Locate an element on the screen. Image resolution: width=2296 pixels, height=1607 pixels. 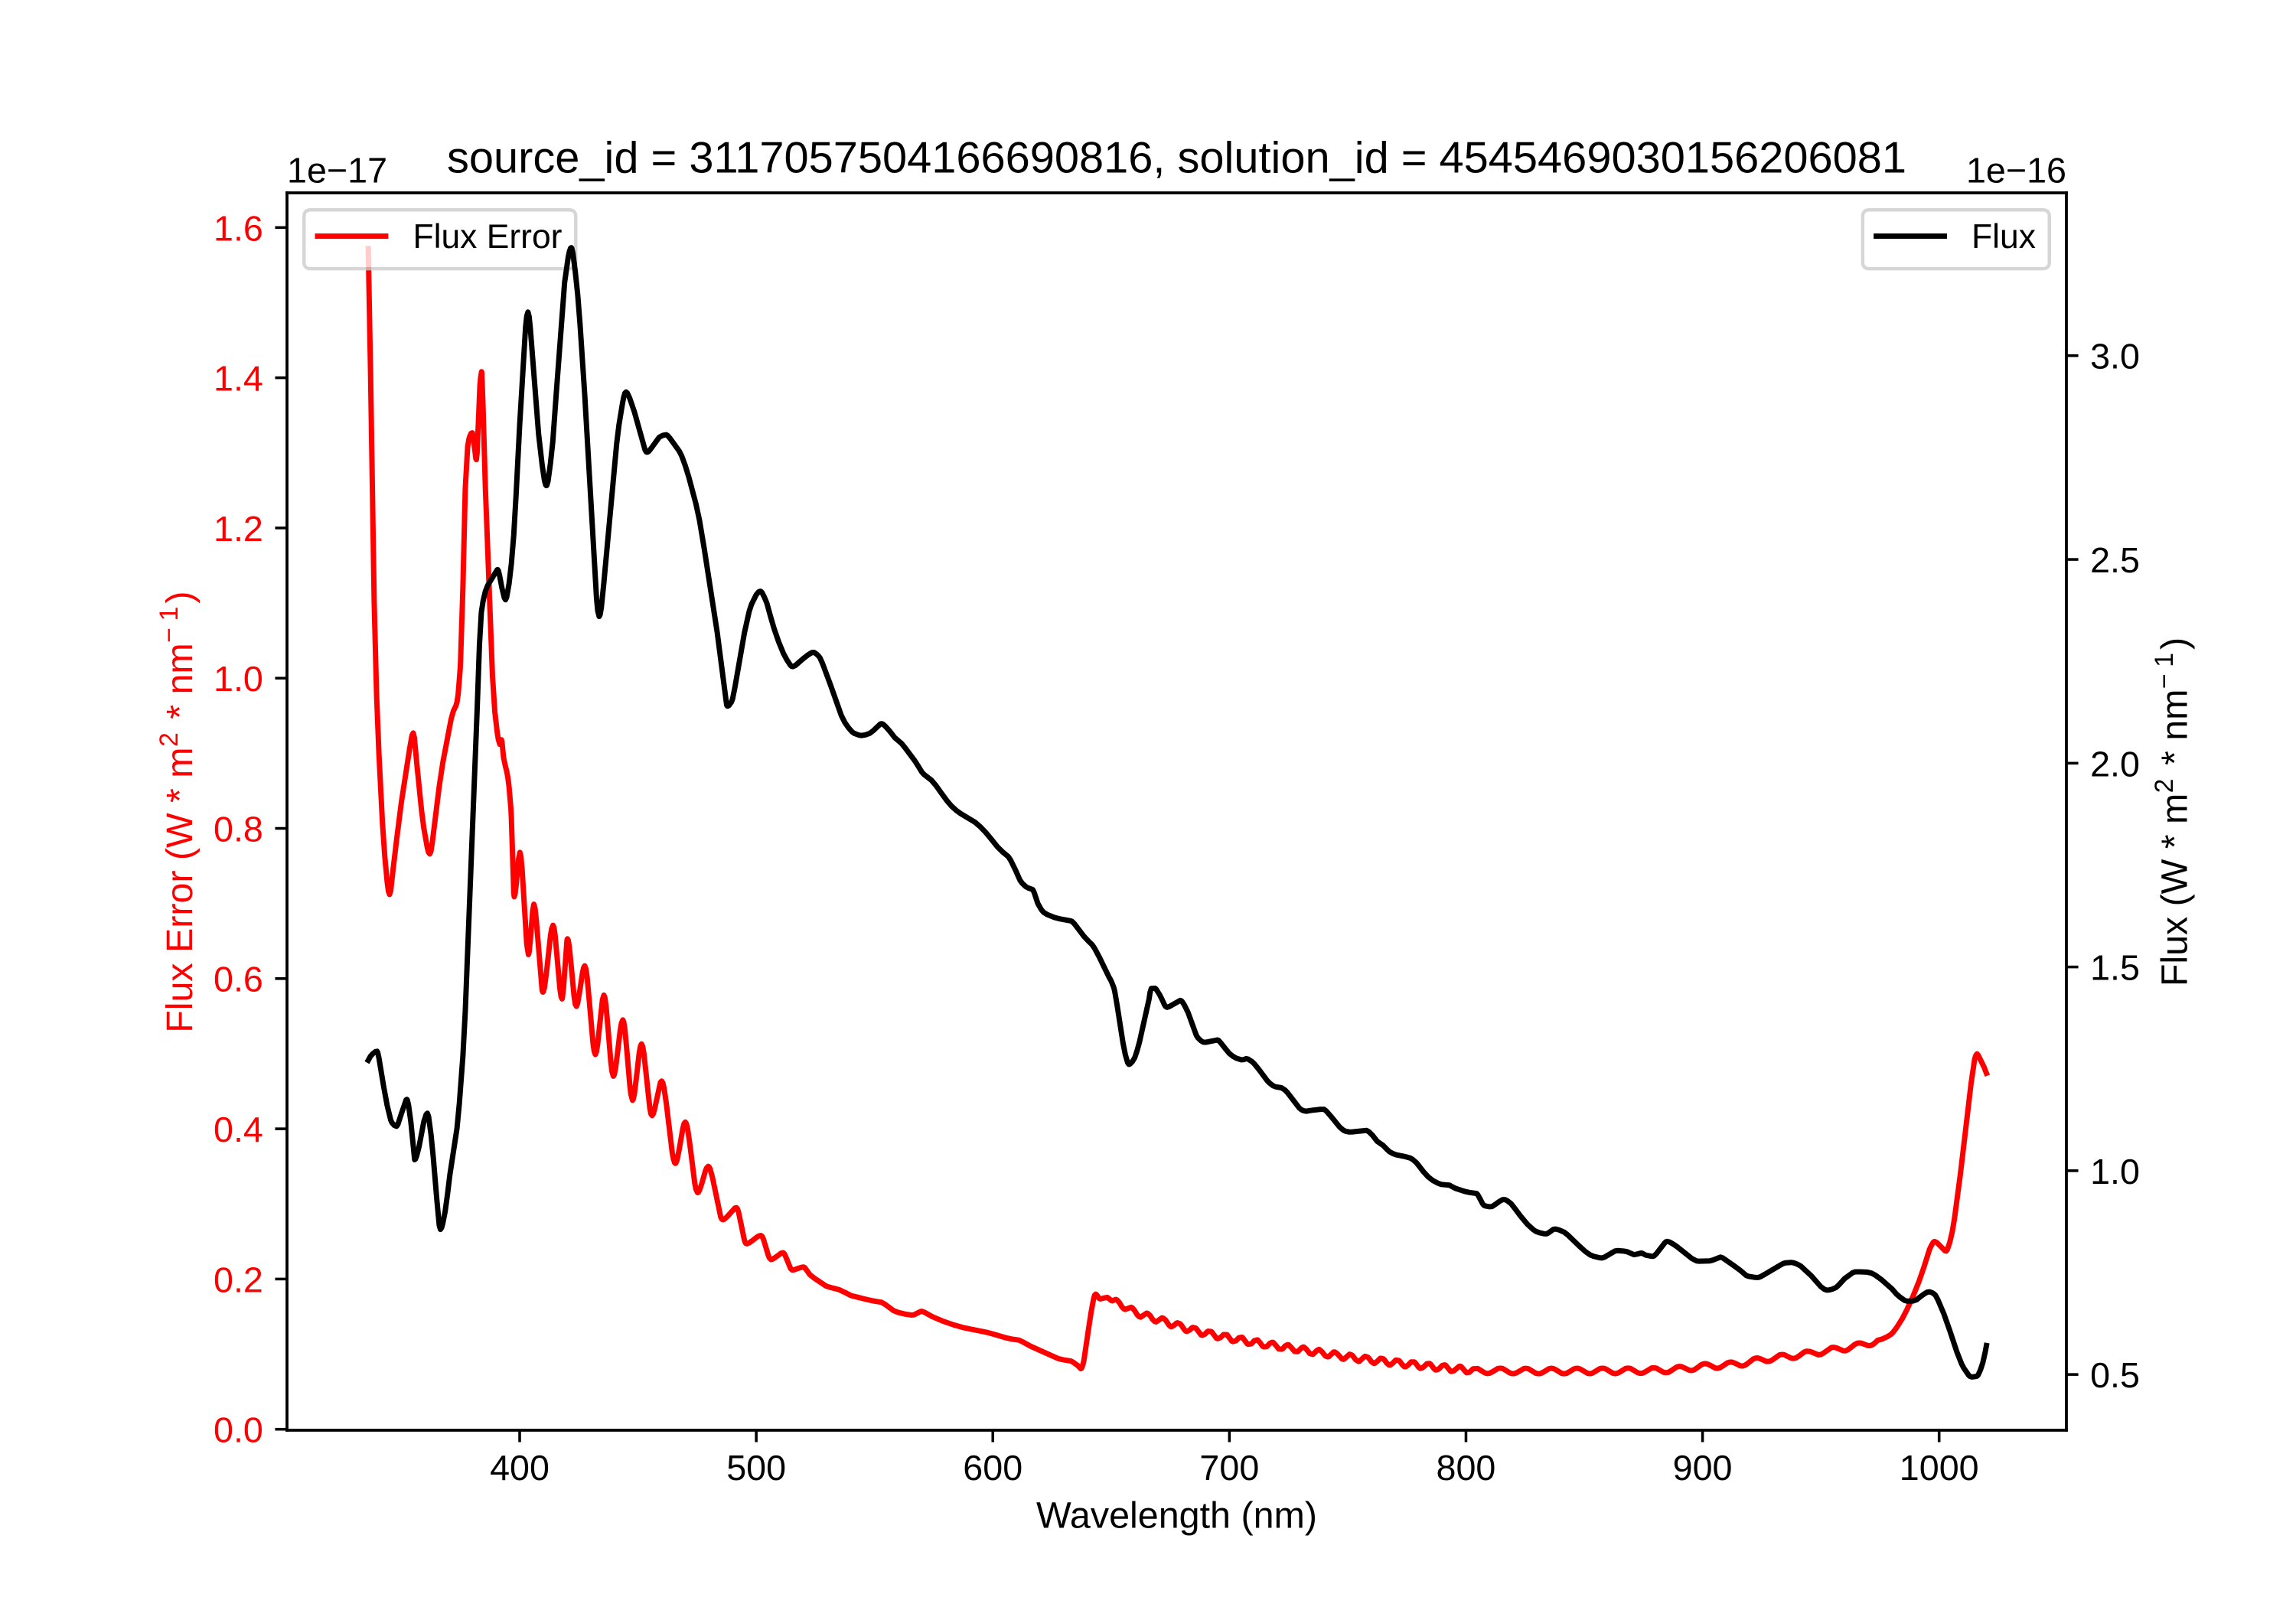
svg-text: 1.2 is located at coordinates (238, 529).